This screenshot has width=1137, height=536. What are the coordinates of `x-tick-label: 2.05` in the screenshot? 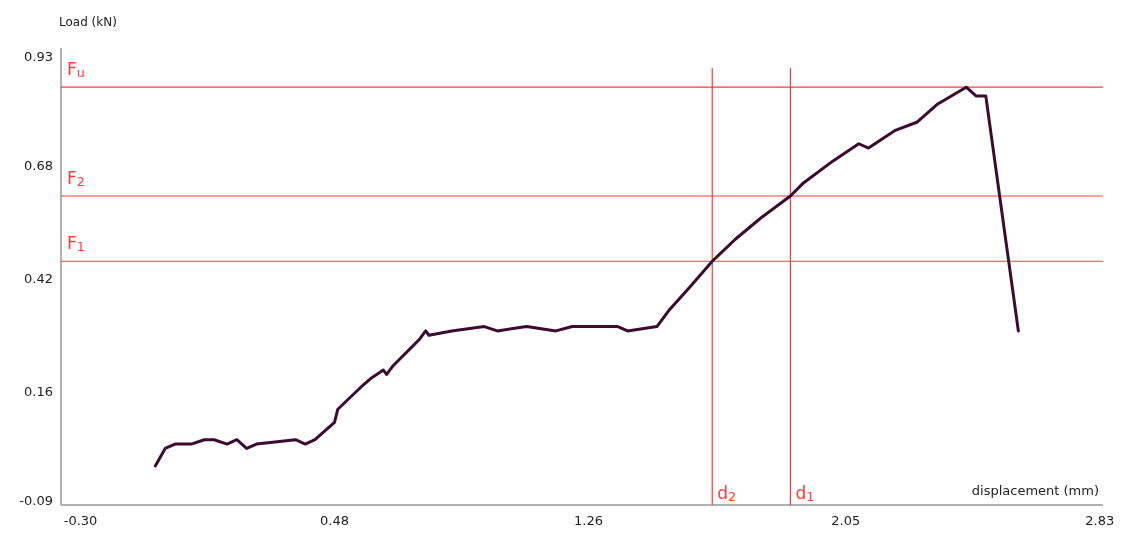 It's located at (846, 520).